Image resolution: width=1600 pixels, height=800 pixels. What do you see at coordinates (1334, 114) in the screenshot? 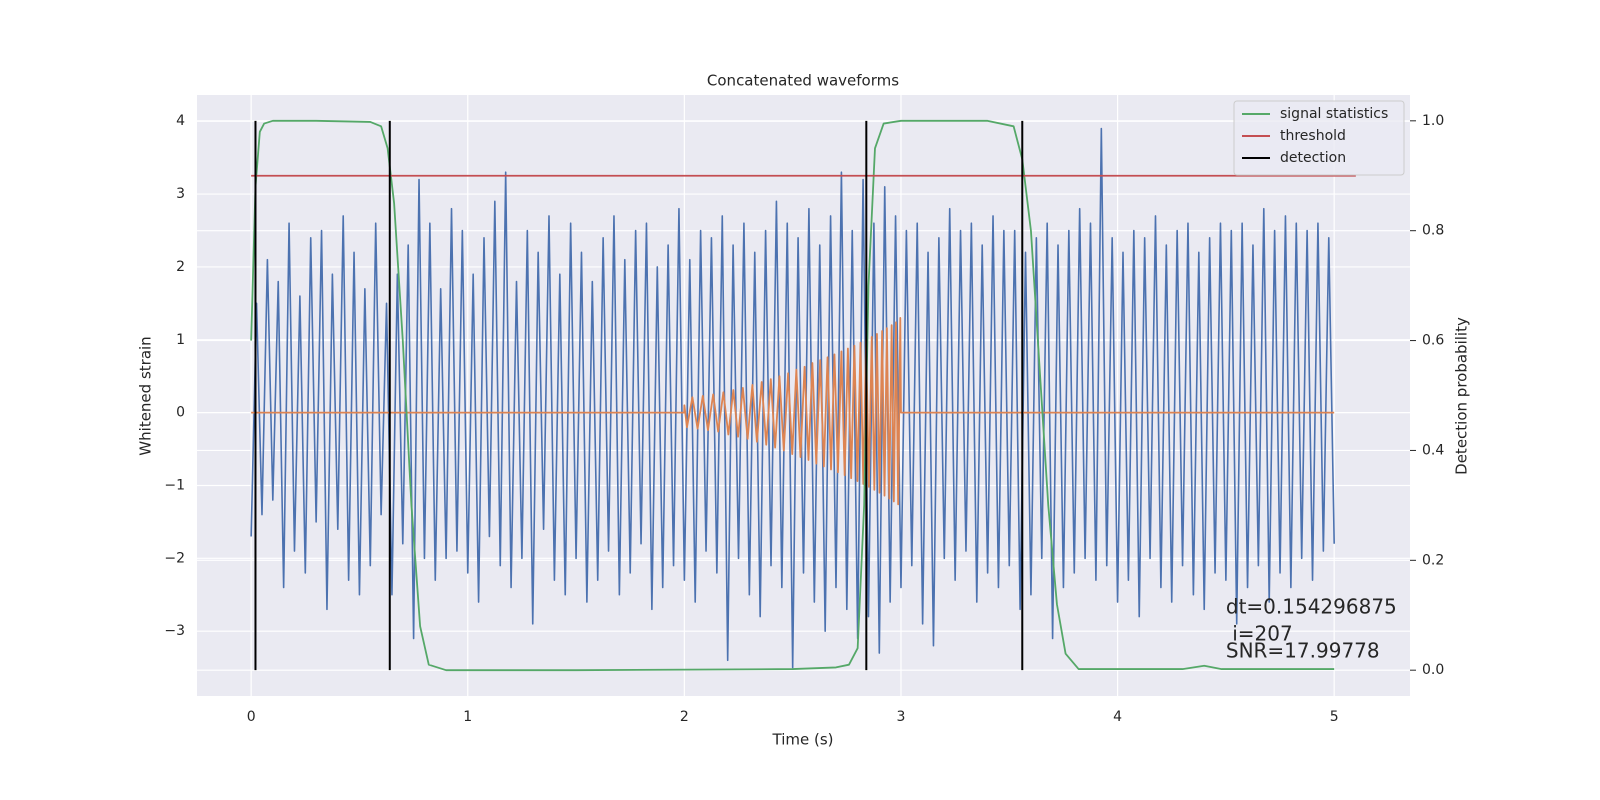
I see `legend-label: signal statistics` at bounding box center [1334, 114].